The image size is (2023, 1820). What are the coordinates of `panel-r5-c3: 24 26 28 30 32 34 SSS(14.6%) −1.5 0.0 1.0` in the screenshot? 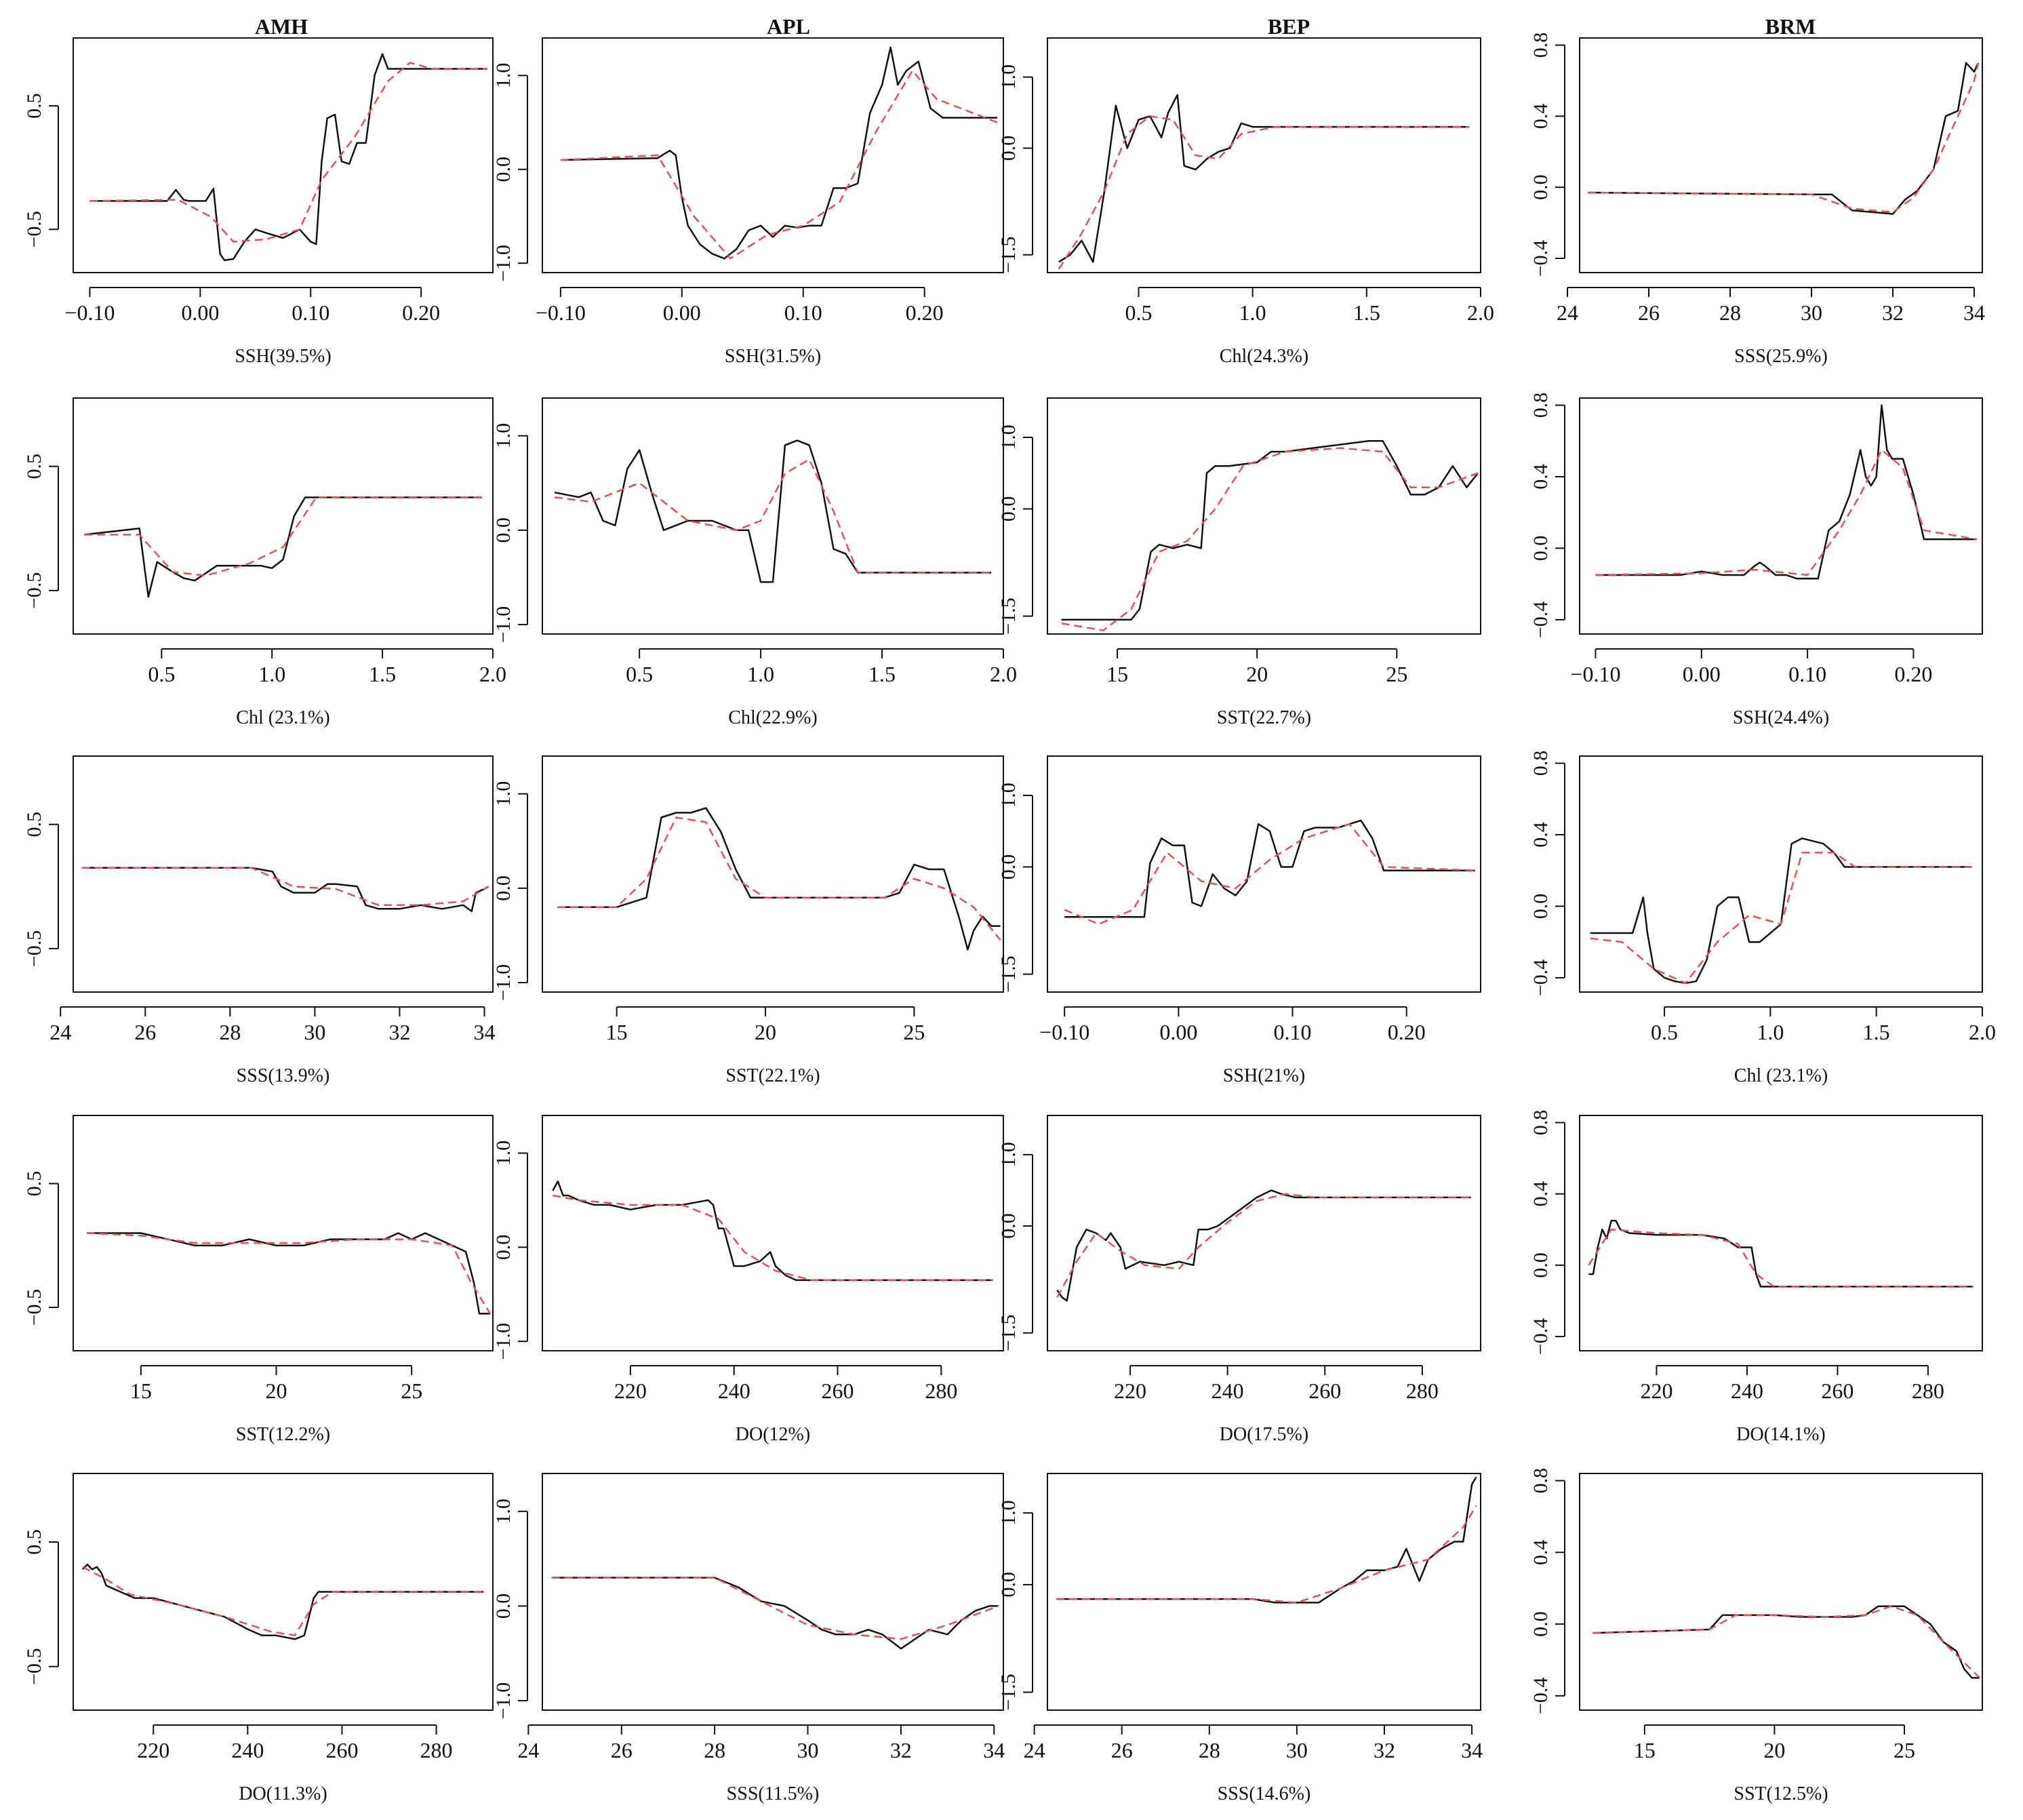 It's located at (1240, 1638).